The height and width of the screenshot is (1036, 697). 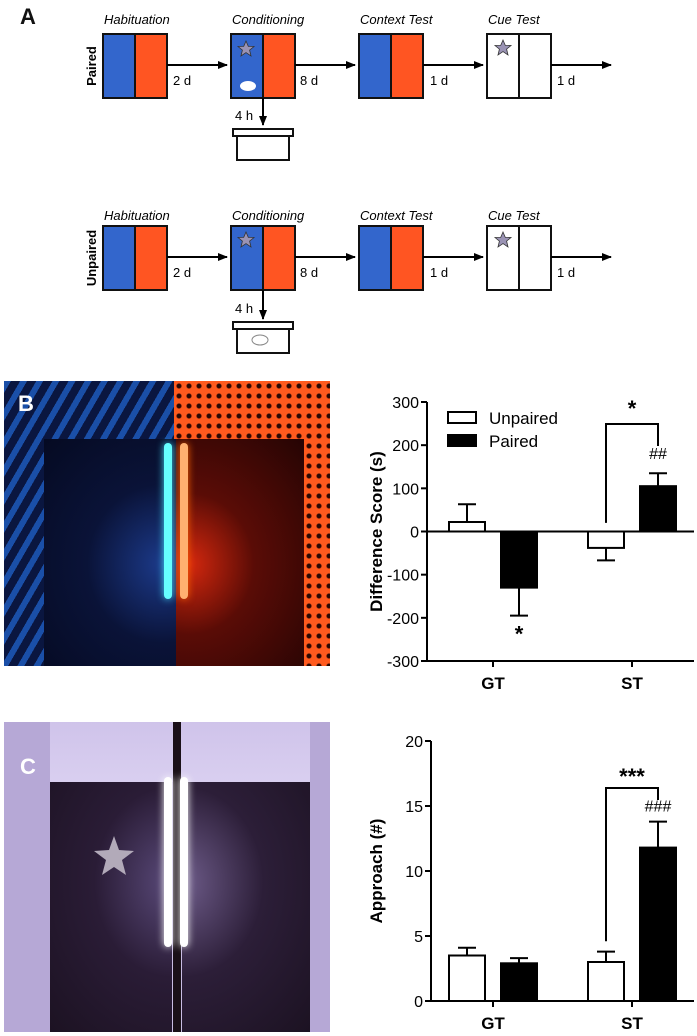 I want to click on y-axis-label: Difference Score (s), so click(x=376, y=531).